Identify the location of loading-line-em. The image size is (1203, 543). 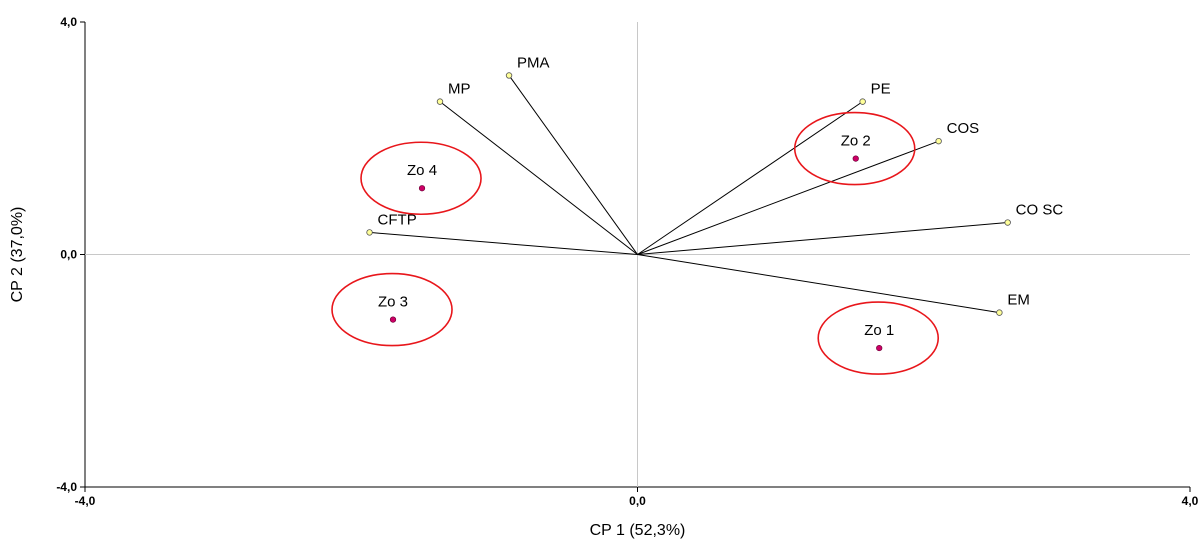
(818, 284).